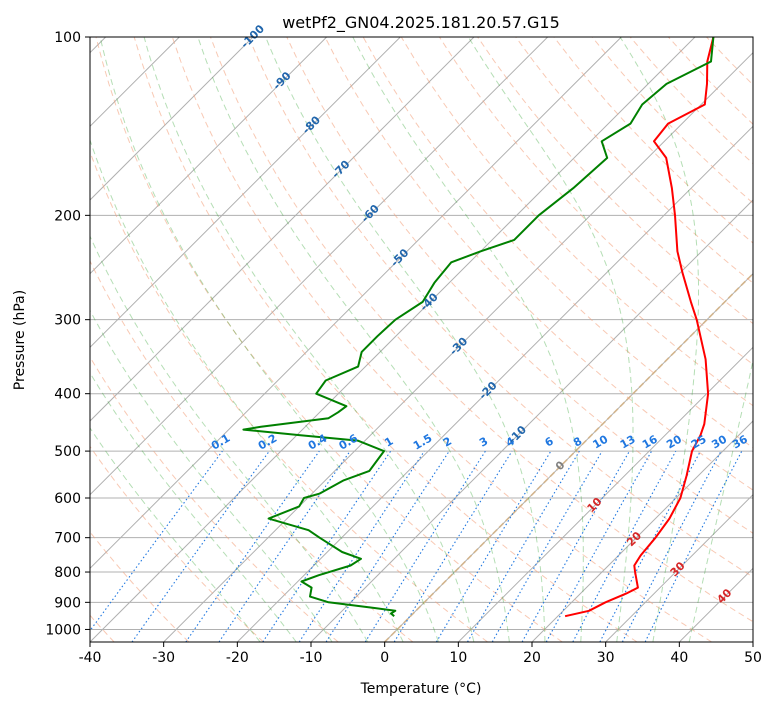 The image size is (775, 708). What do you see at coordinates (420, 654) in the screenshot?
I see `x-axis-ticks: -40 -30 -20 -10 0 10 20 30 40 50` at bounding box center [420, 654].